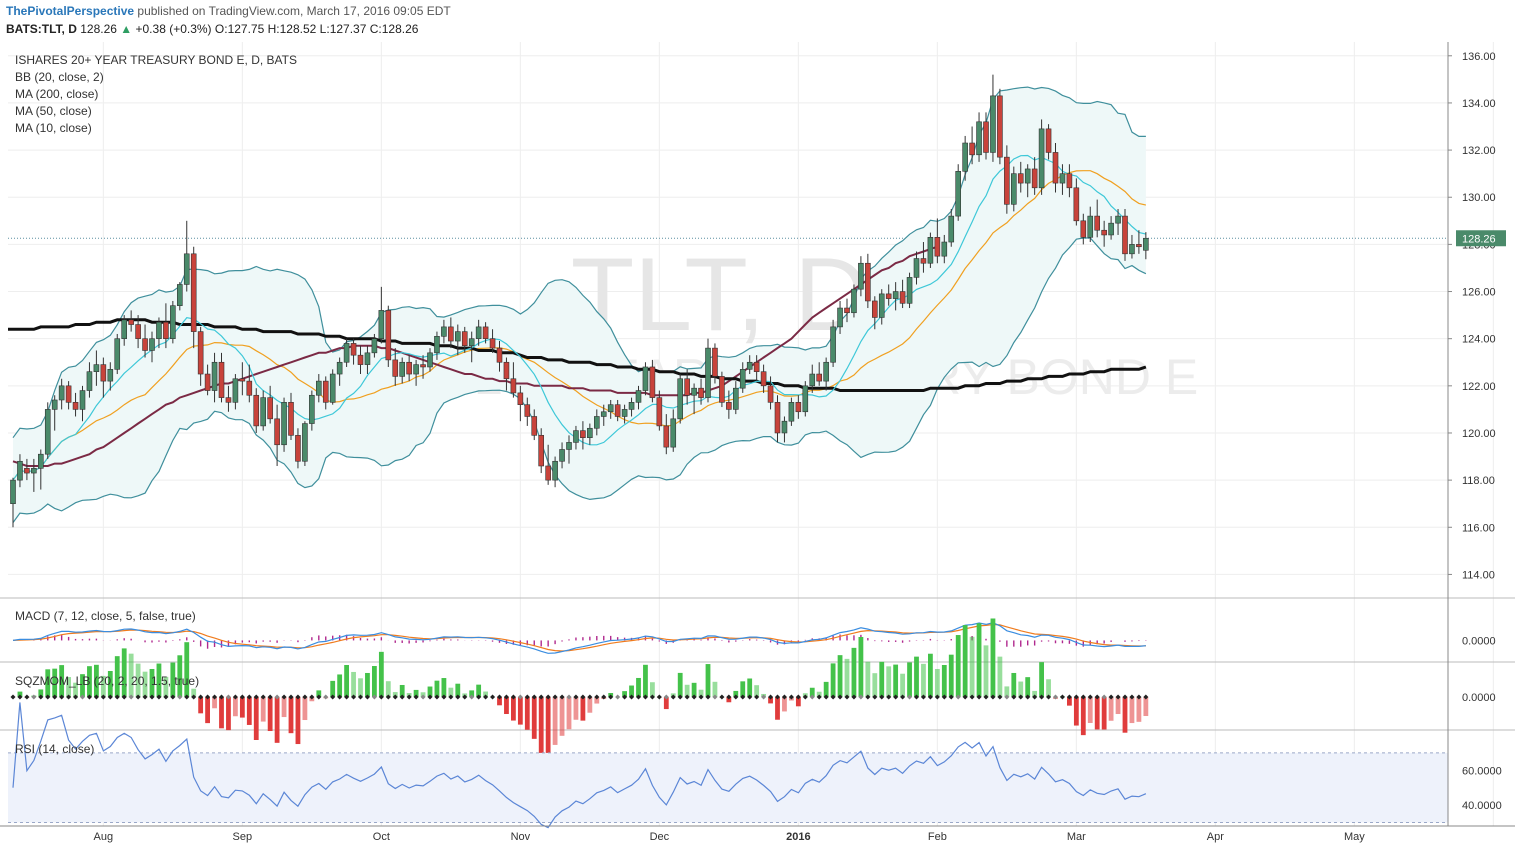 Image resolution: width=1515 pixels, height=850 pixels. I want to click on macd-signal-line, so click(579, 637).